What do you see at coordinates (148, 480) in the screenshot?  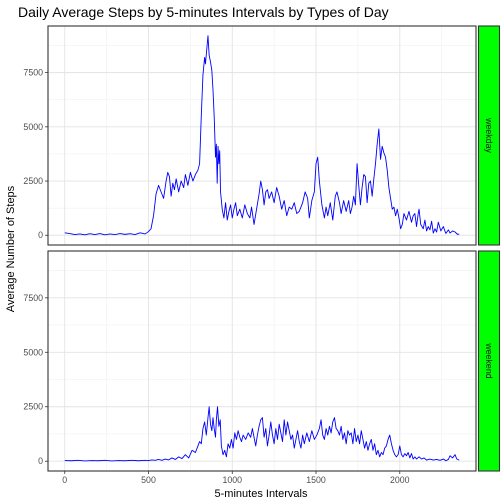 I see `x-tick-label: 500` at bounding box center [148, 480].